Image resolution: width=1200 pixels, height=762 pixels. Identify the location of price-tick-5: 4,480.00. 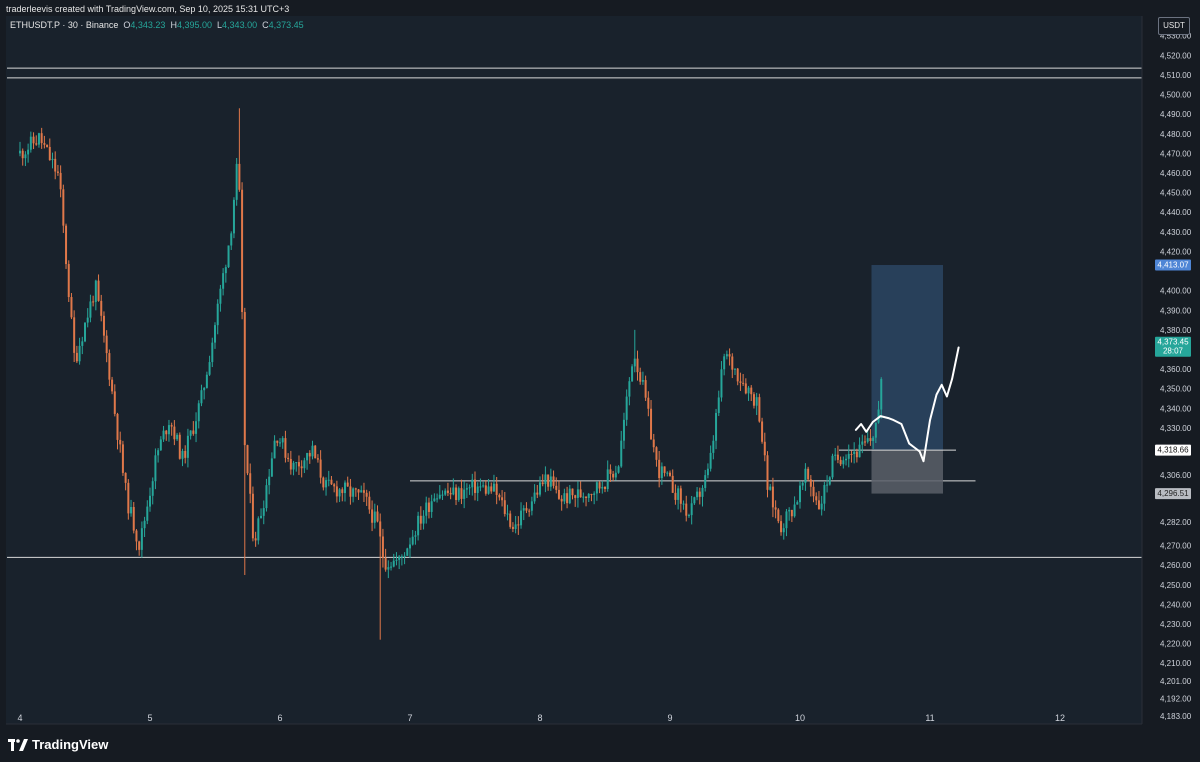
(1176, 134).